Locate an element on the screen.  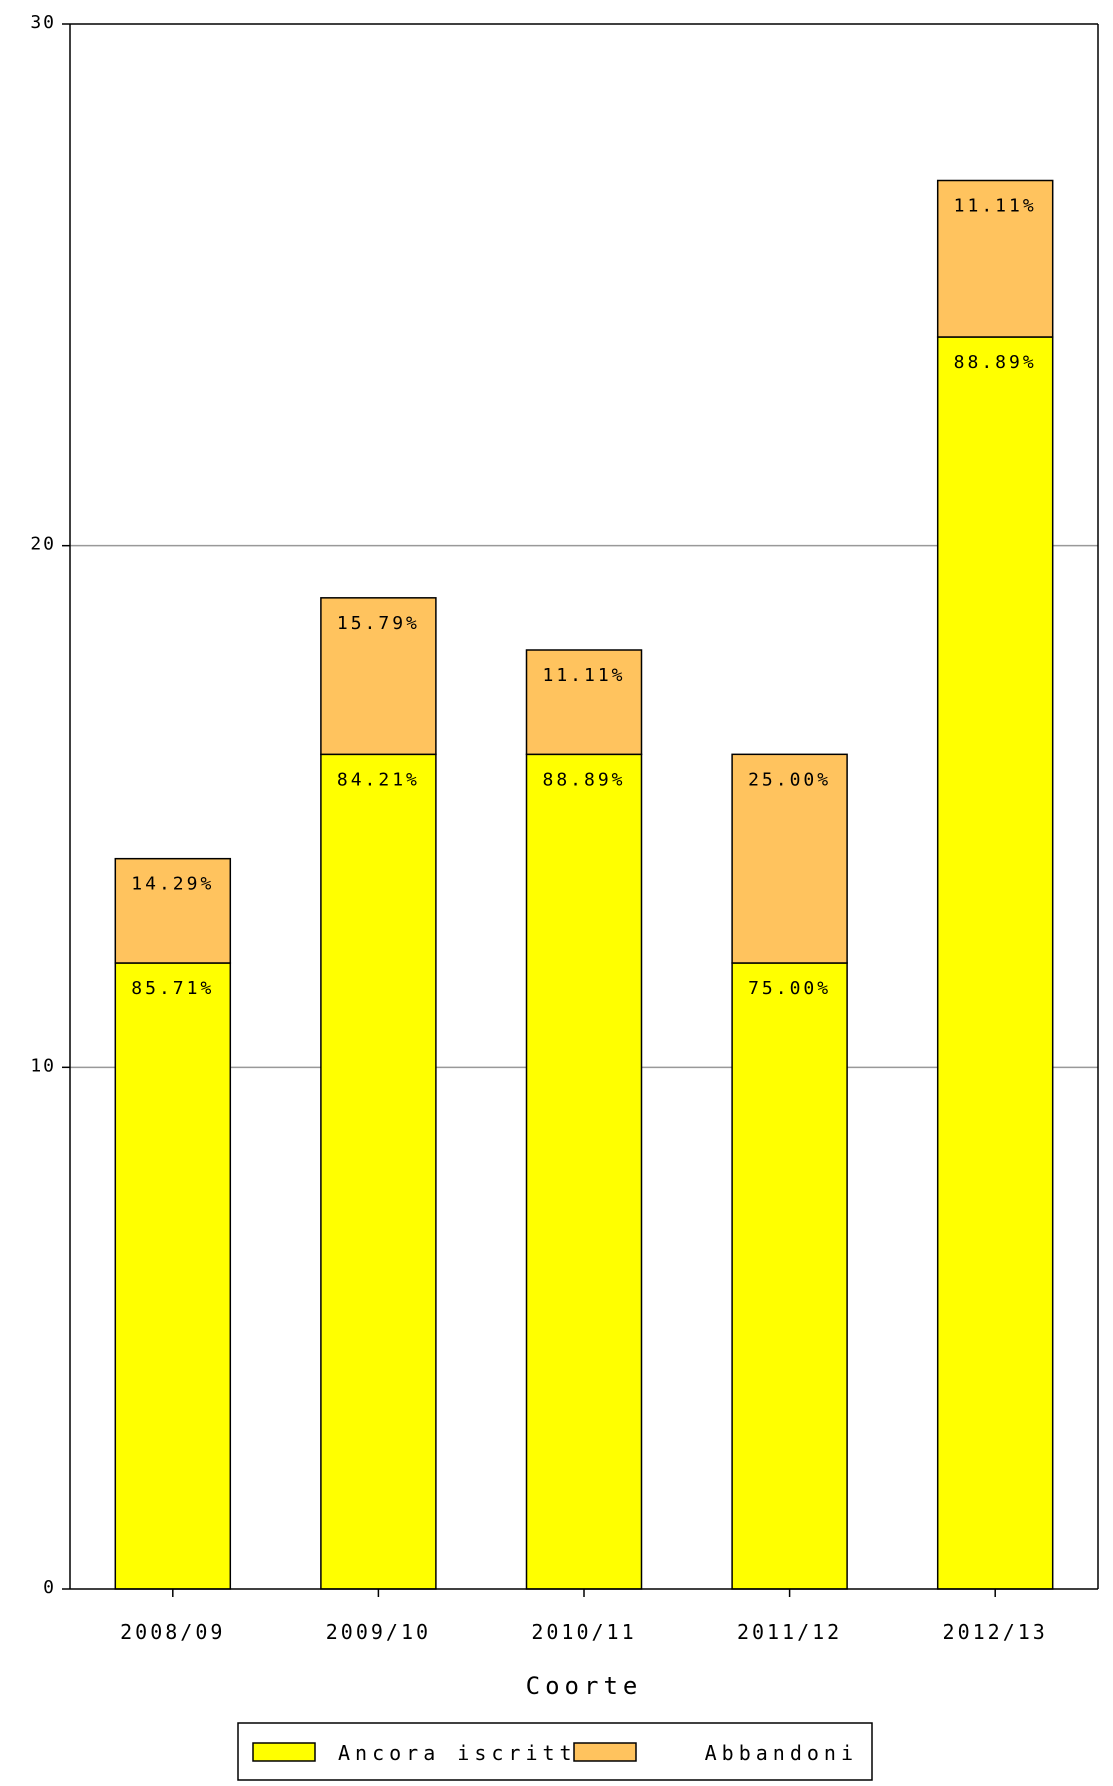
data-label-ancora-iscritti-2010-11: 88.89% is located at coordinates (583, 779).